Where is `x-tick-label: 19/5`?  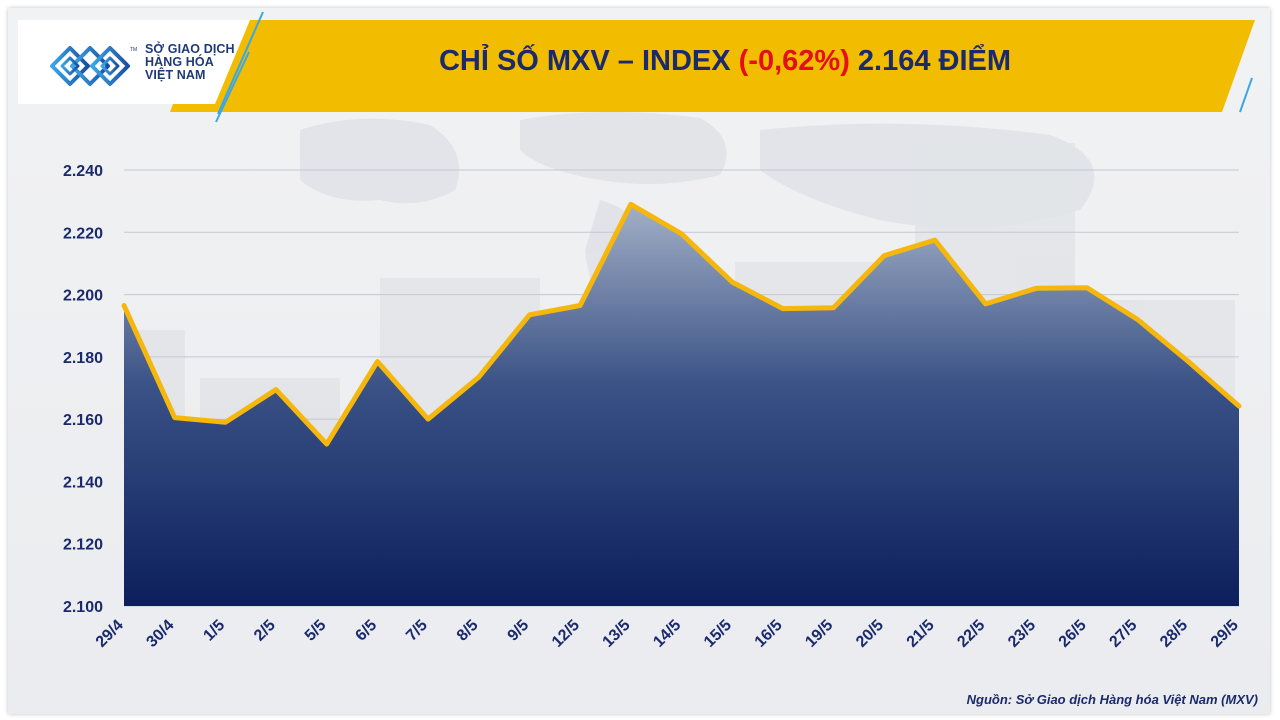
x-tick-label: 19/5 is located at coordinates (819, 634).